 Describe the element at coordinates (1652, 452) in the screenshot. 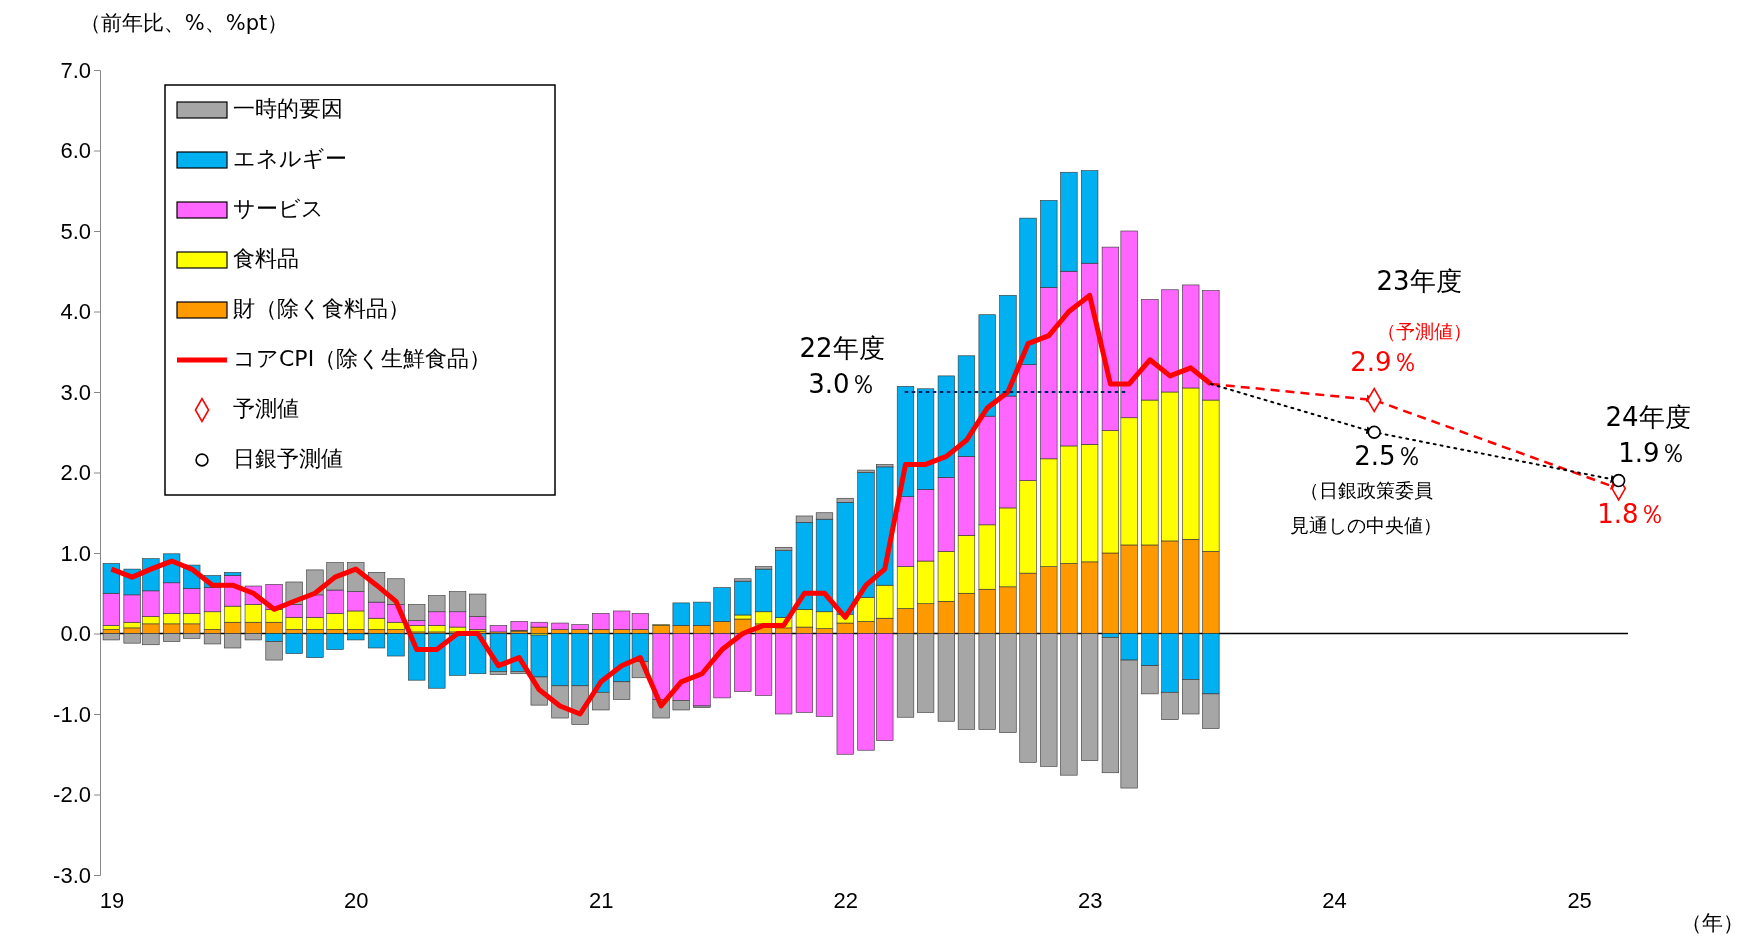

I see `annotation: 1.9％` at that location.